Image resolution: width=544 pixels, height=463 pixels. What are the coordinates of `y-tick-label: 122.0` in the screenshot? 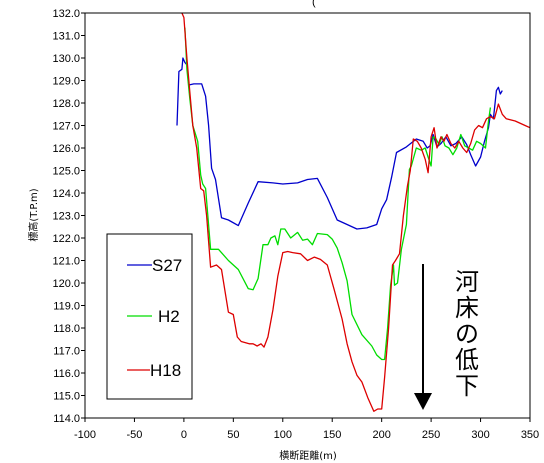 It's located at (66, 239).